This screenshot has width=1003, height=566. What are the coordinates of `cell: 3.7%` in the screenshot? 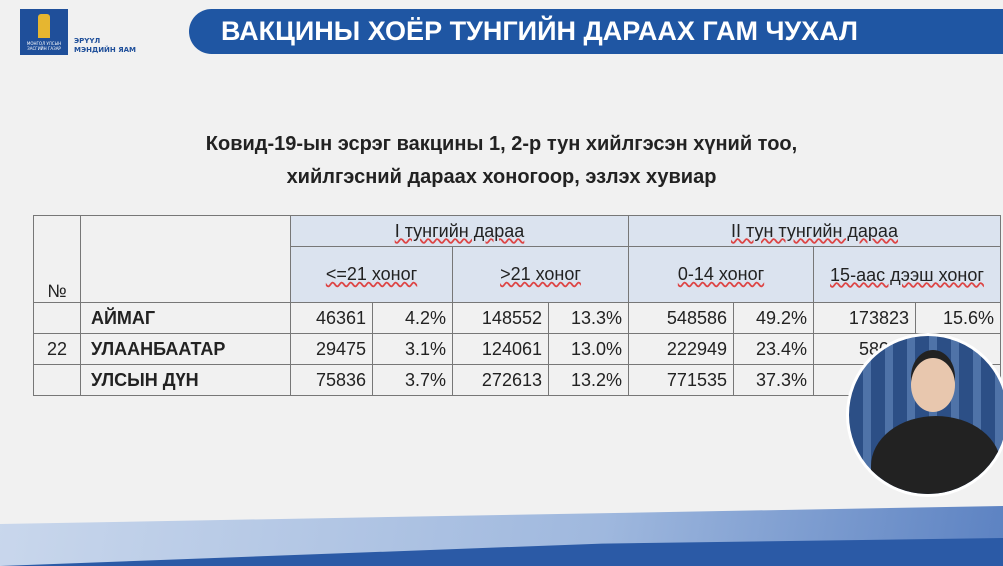 It's located at (412, 380).